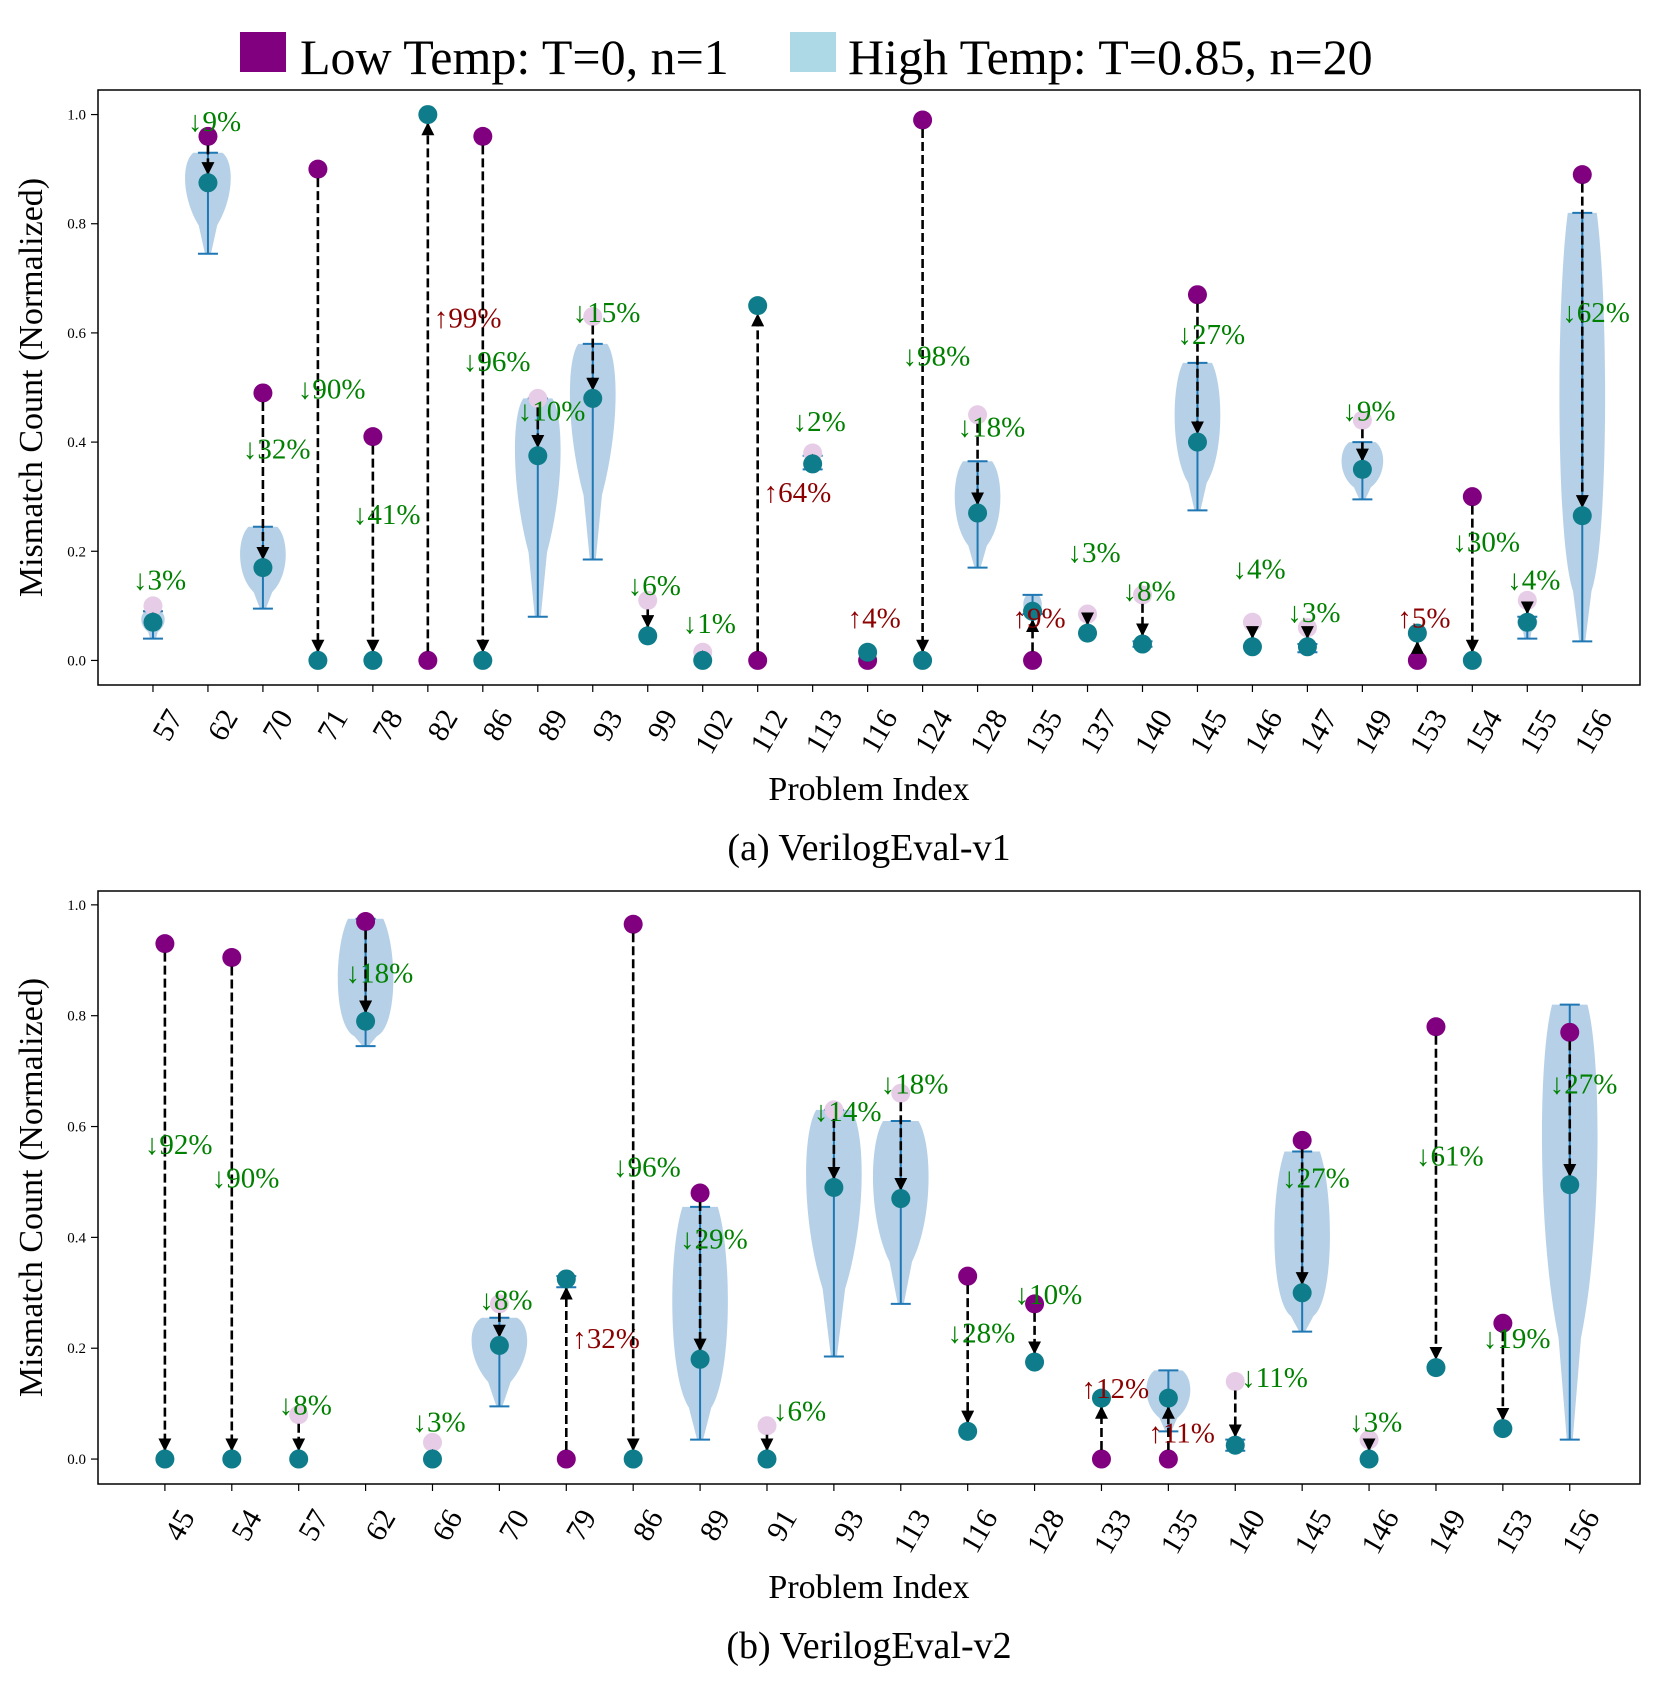 This screenshot has height=1690, width=1661. Describe the element at coordinates (223, 725) in the screenshot. I see `x-tick-label: 62` at that location.